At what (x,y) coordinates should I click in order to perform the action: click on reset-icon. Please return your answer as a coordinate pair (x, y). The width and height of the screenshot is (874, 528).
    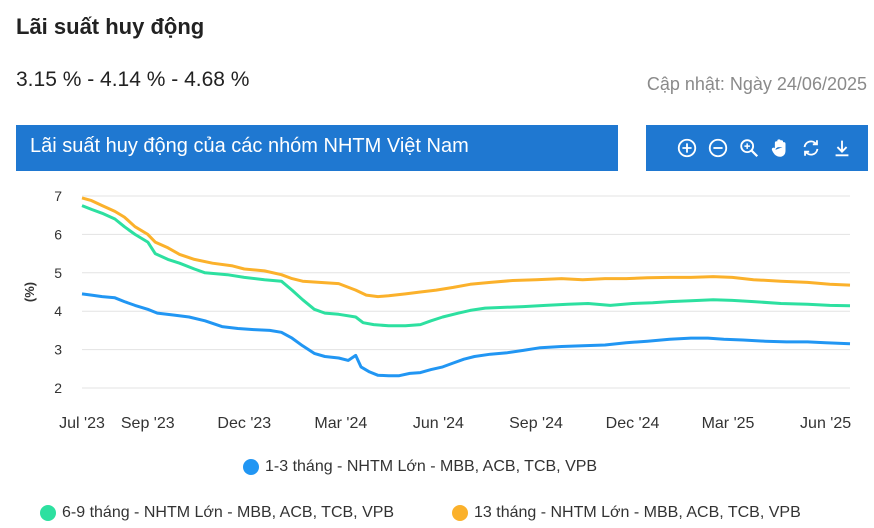
    Looking at the image, I should click on (811, 148).